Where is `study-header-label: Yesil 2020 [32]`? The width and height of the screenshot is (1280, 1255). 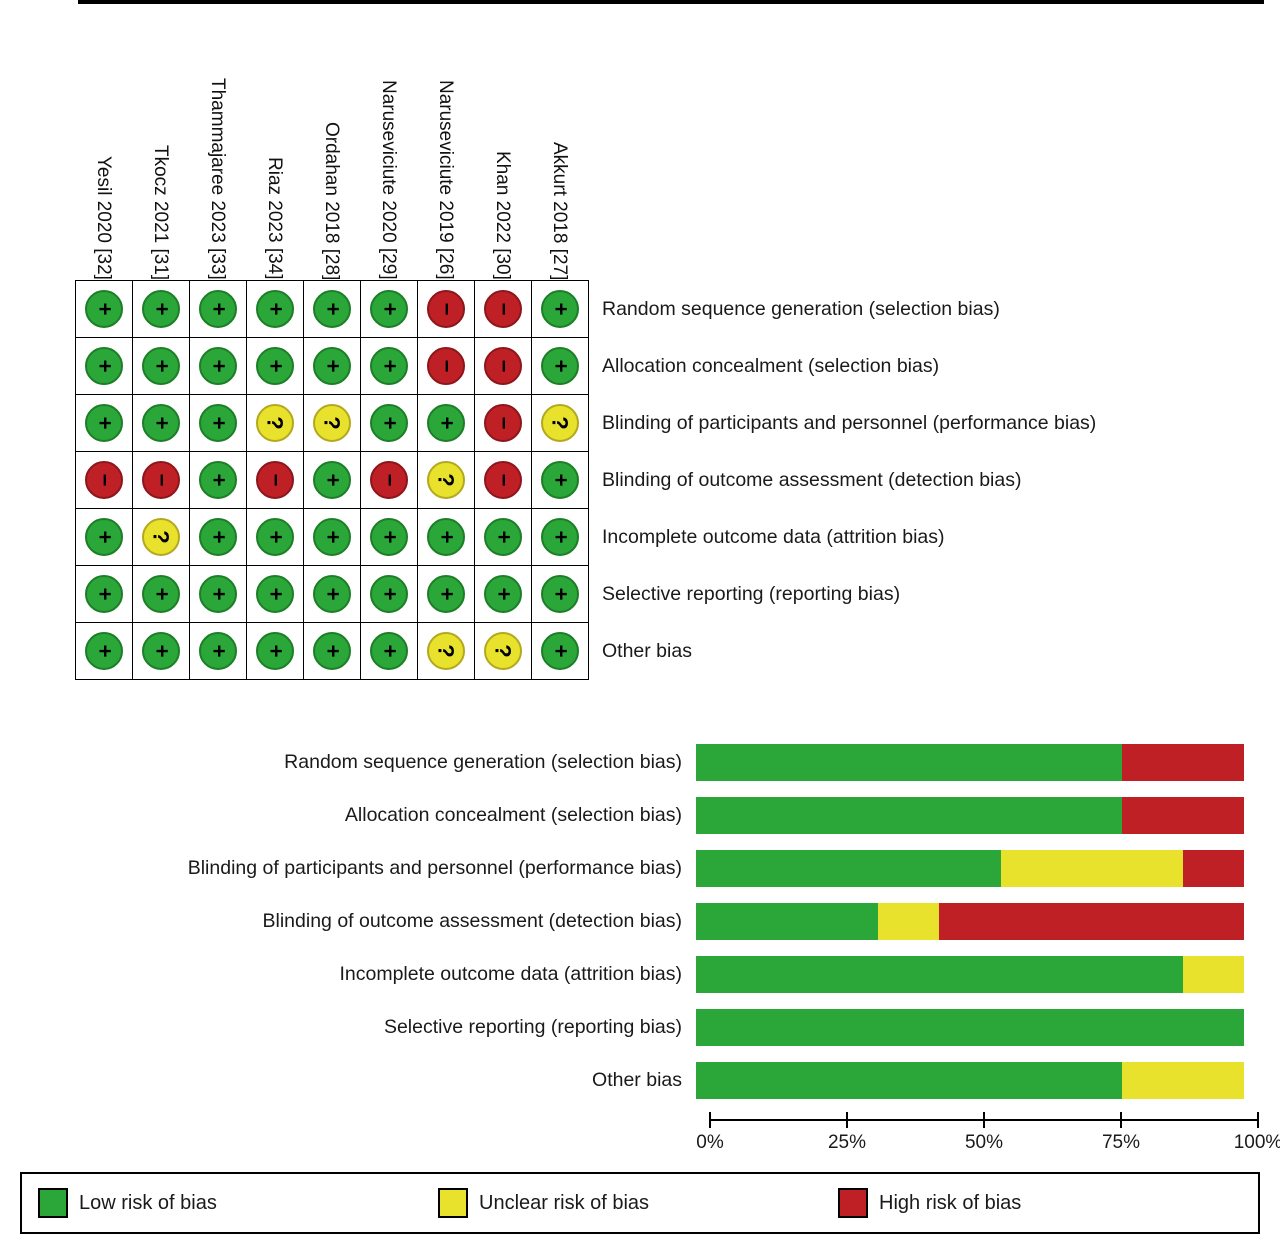
study-header-label: Yesil 2020 [32] is located at coordinates (103, 218).